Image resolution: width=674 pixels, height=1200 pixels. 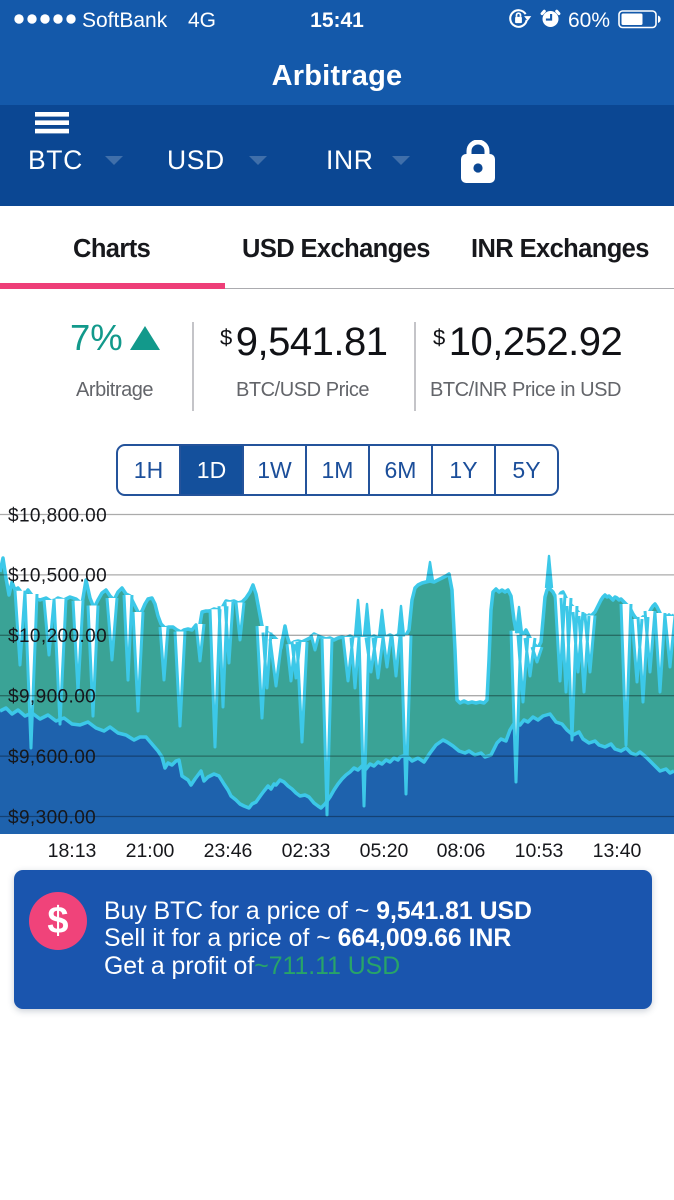 I want to click on svg-text: 15:41, so click(x=337, y=20).